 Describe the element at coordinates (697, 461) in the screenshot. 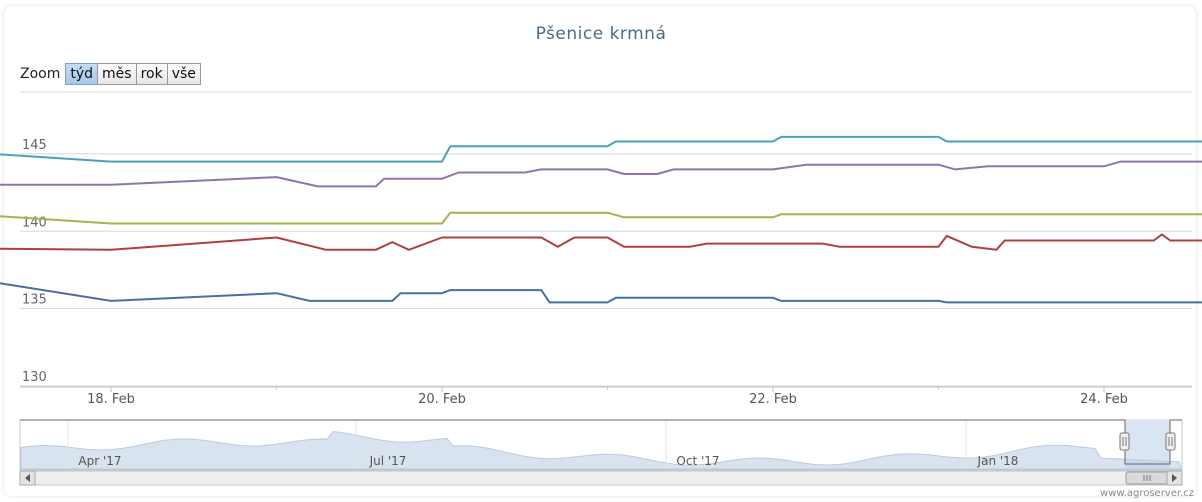

I see `navigator-label: Oct '17` at that location.